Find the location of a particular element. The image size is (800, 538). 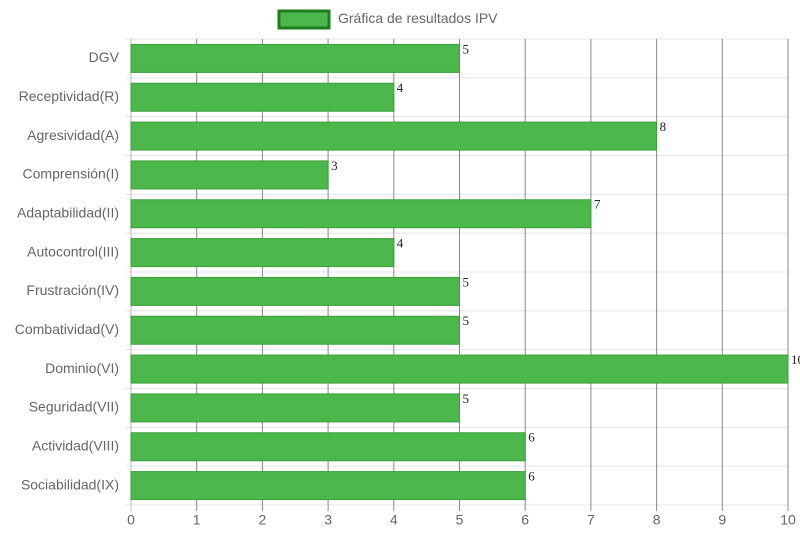

y-tick-label: Autocontrol(III) is located at coordinates (73, 251).